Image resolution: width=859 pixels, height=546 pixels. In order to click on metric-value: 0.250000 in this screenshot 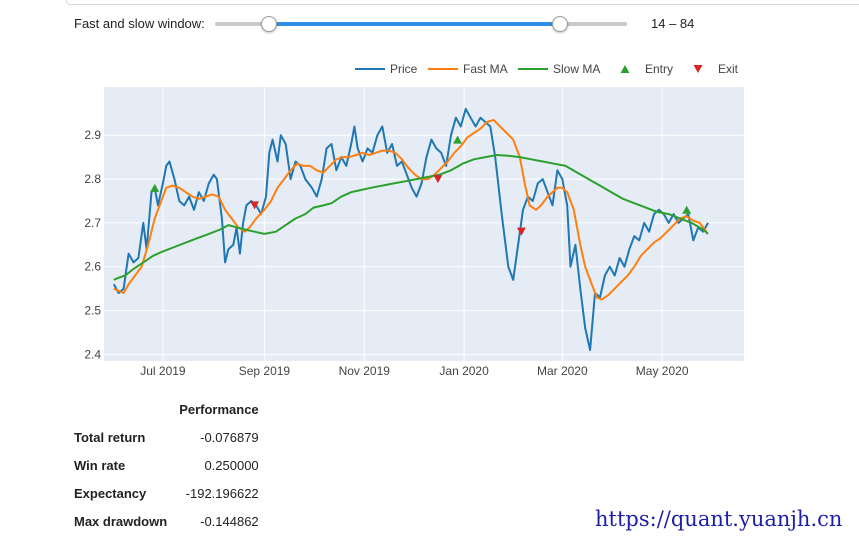, I will do `click(231, 465)`.